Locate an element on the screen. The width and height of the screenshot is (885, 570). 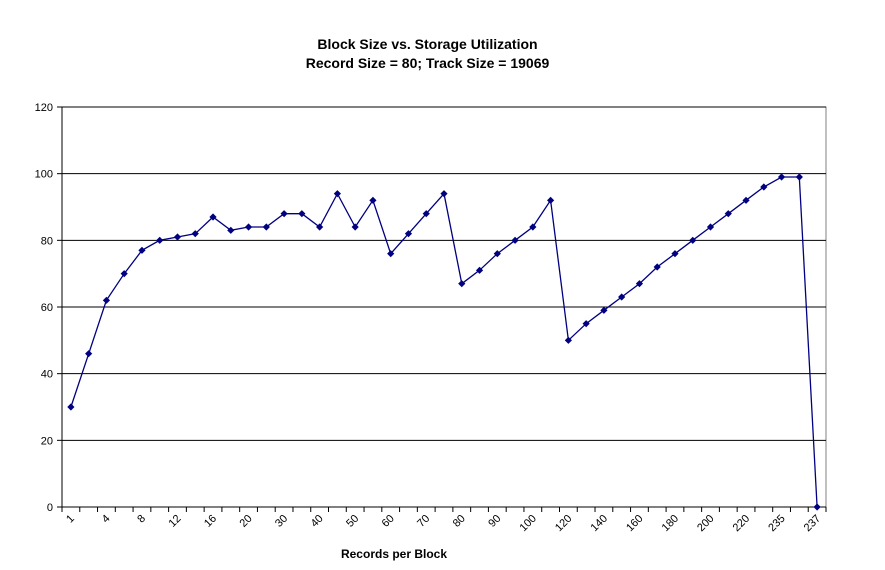
y-tick-label: 20 is located at coordinates (47, 441).